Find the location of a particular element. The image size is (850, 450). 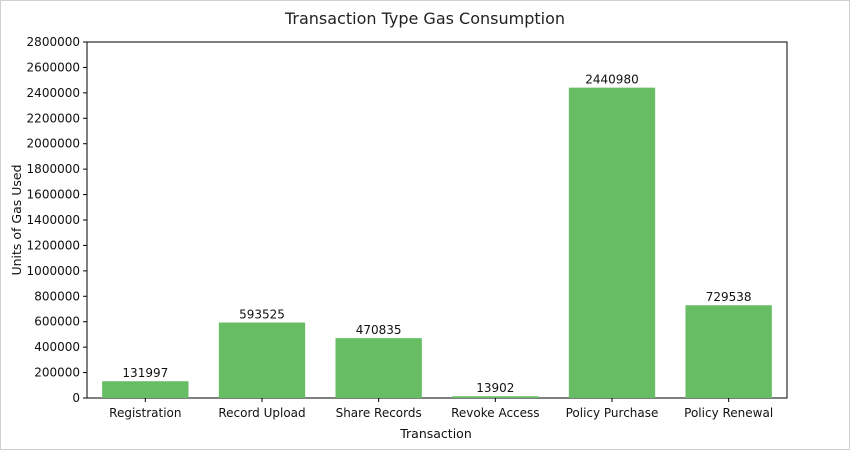

y-tick-label: 800000 is located at coordinates (57, 296).